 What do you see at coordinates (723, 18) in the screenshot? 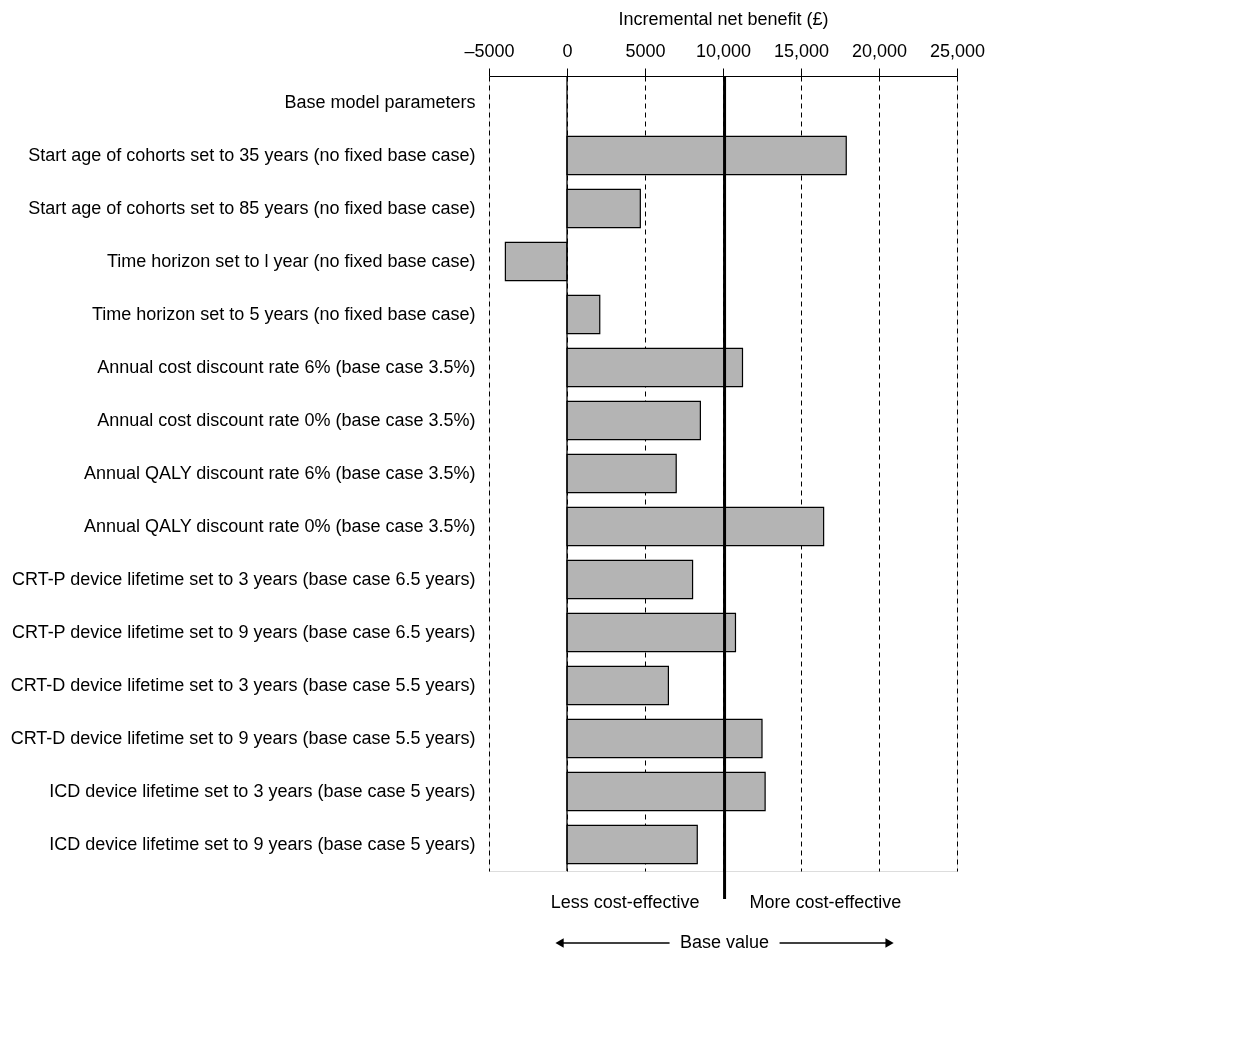
I see `x-axis-title: Incremental net benefit (£)` at bounding box center [723, 18].